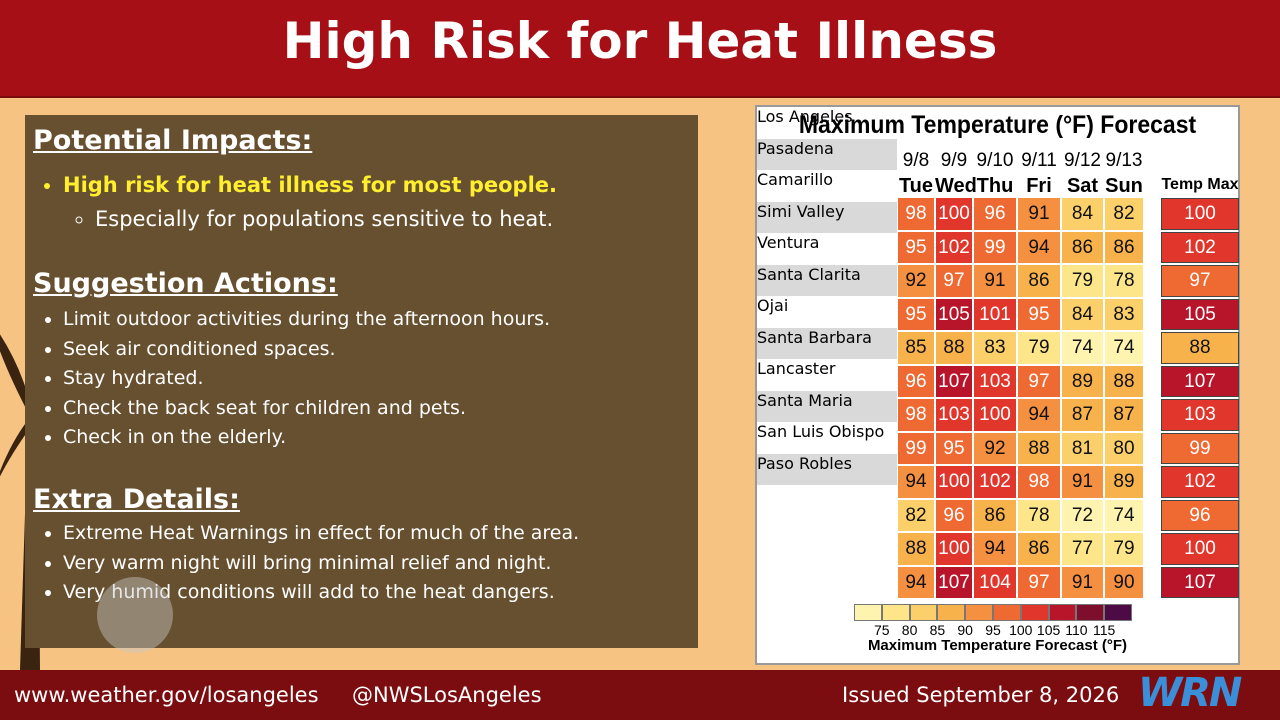 The height and width of the screenshot is (720, 1280). What do you see at coordinates (965, 630) in the screenshot?
I see `legend-tick: 90` at bounding box center [965, 630].